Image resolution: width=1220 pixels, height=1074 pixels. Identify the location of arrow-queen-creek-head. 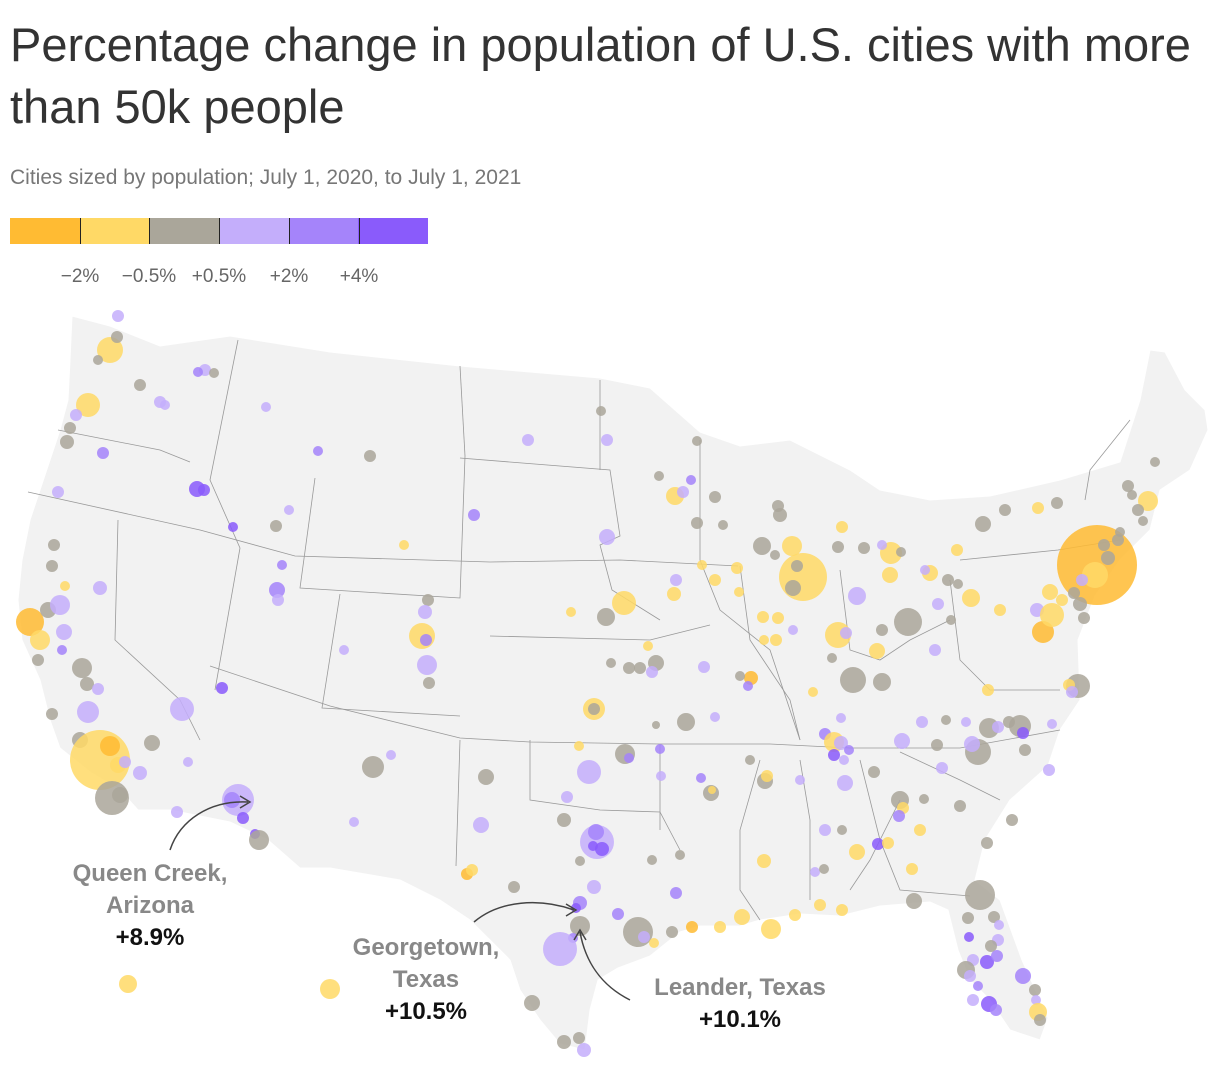
(245, 802).